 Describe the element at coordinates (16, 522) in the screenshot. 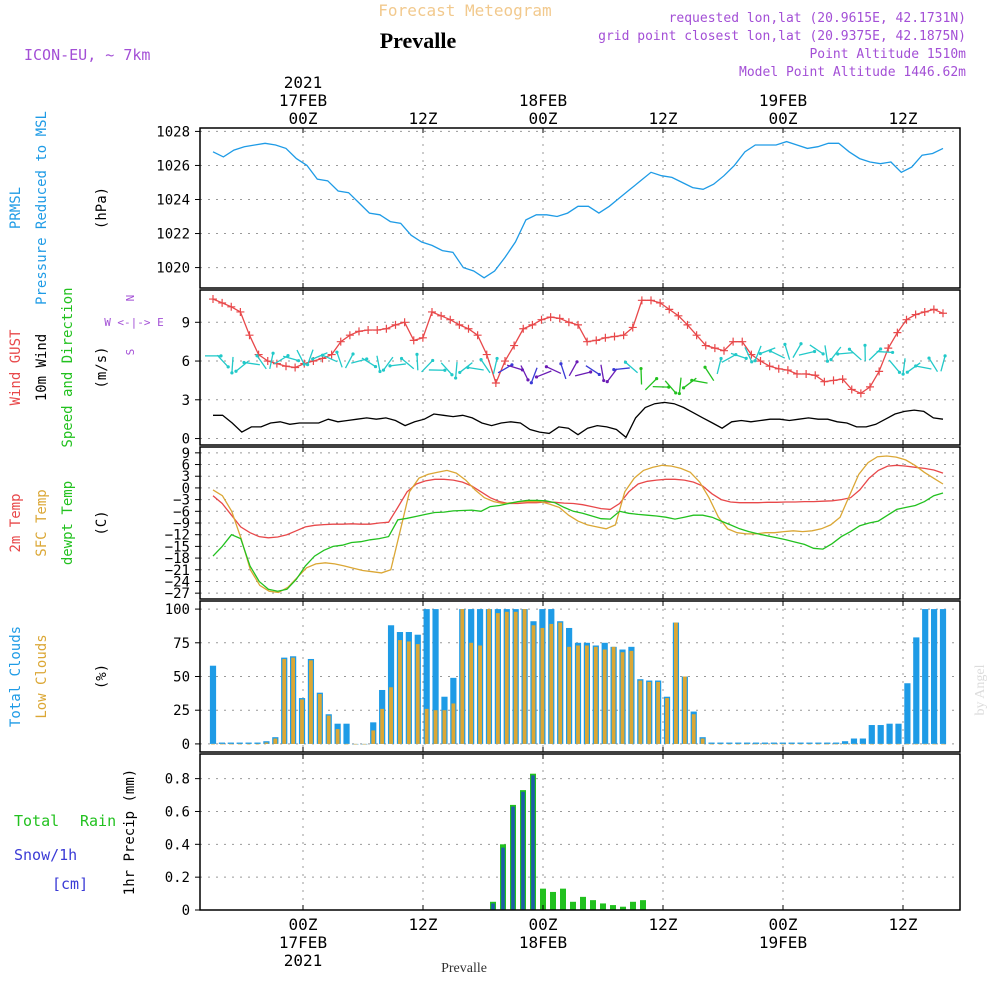

I see `y-label: 2m Temp` at that location.